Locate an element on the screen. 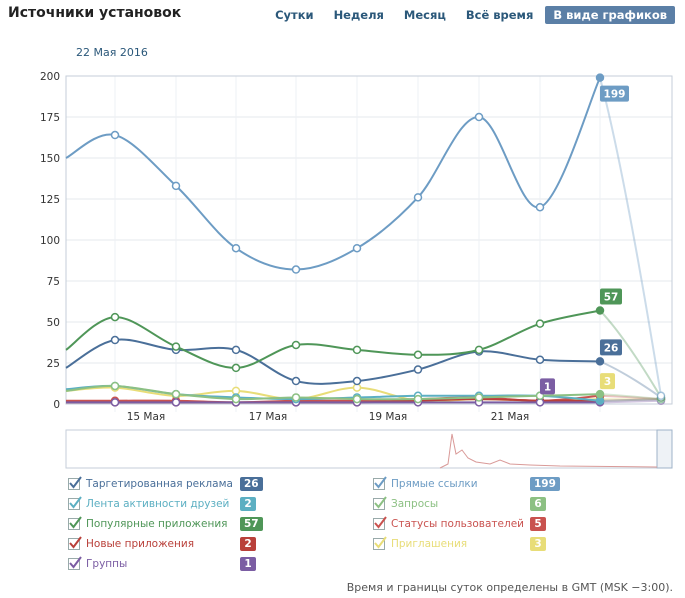  y-tick-label: 200 is located at coordinates (50, 77).